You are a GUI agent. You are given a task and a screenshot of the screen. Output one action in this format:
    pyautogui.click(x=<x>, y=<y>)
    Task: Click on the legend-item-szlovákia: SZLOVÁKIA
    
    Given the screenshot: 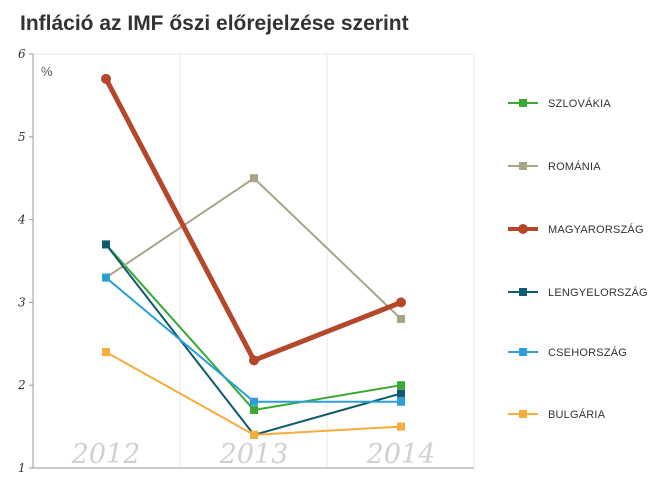 What is the action you would take?
    pyautogui.click(x=559, y=103)
    